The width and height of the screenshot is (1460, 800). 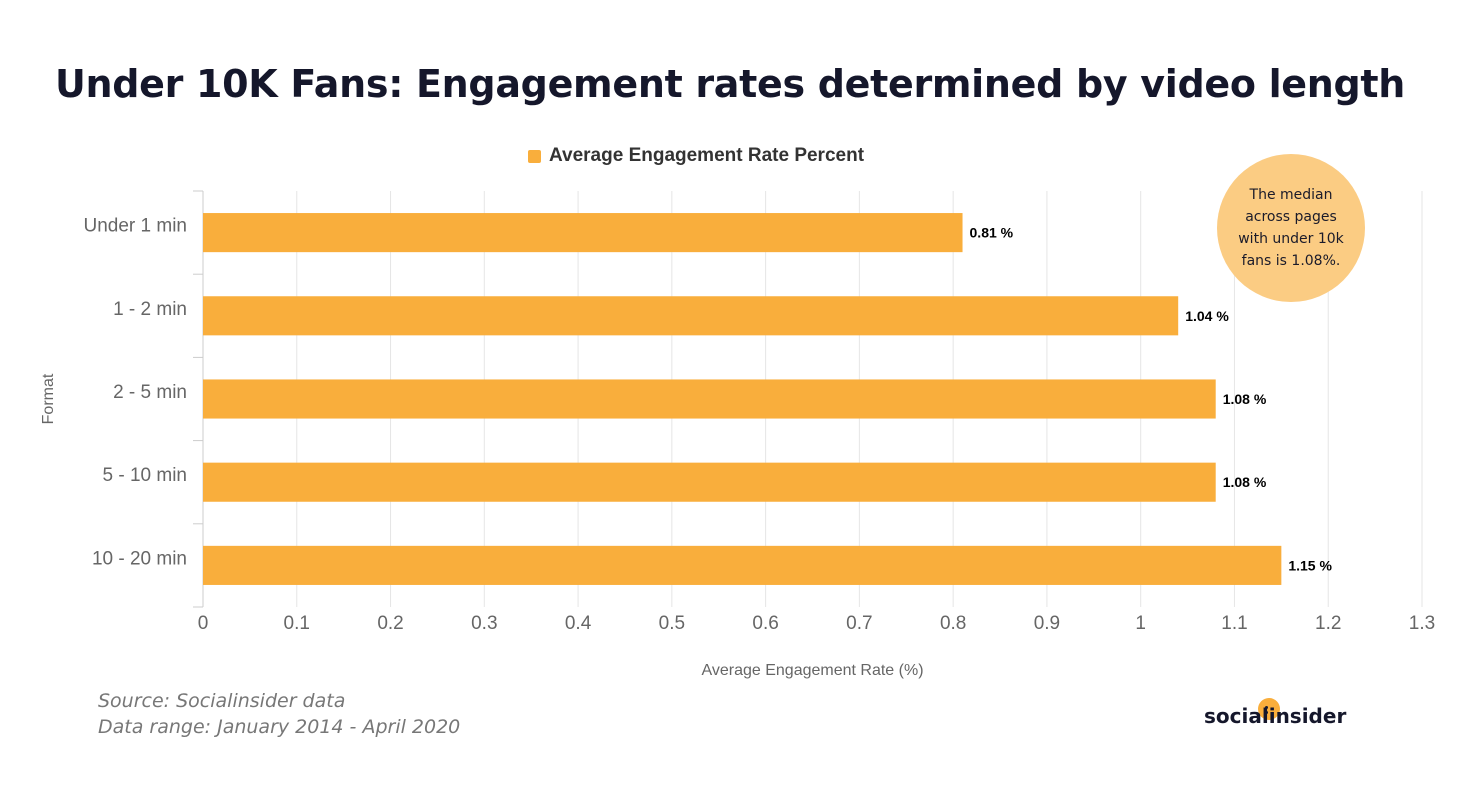 I want to click on x-tick-label: 1.2, so click(x=1328, y=623).